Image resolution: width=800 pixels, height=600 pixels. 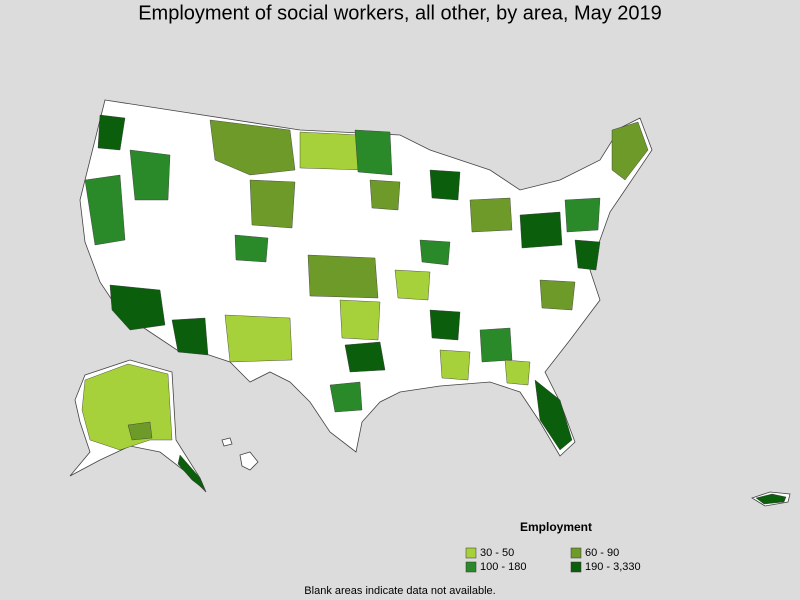 I want to click on legend-label: 100 - 180, so click(x=503, y=567).